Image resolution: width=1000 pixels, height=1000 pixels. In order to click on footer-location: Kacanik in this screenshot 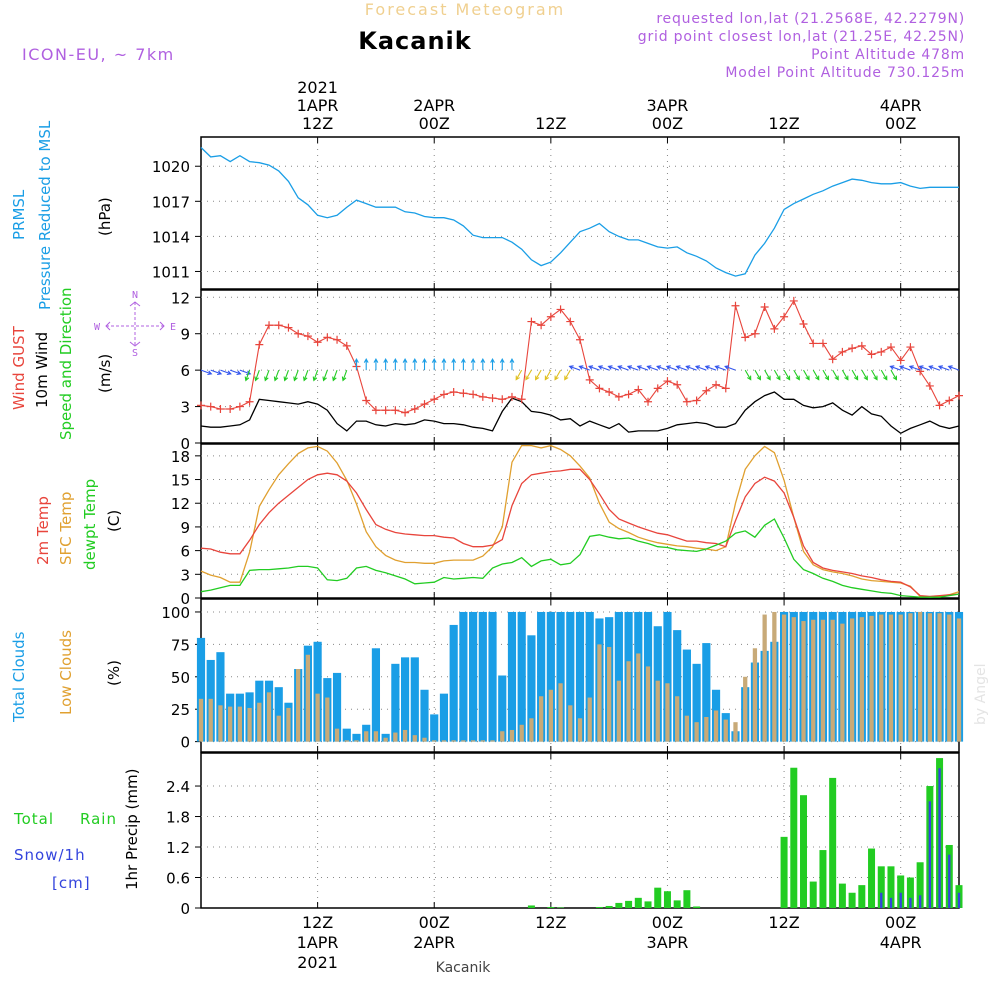, I will do `click(464, 968)`.